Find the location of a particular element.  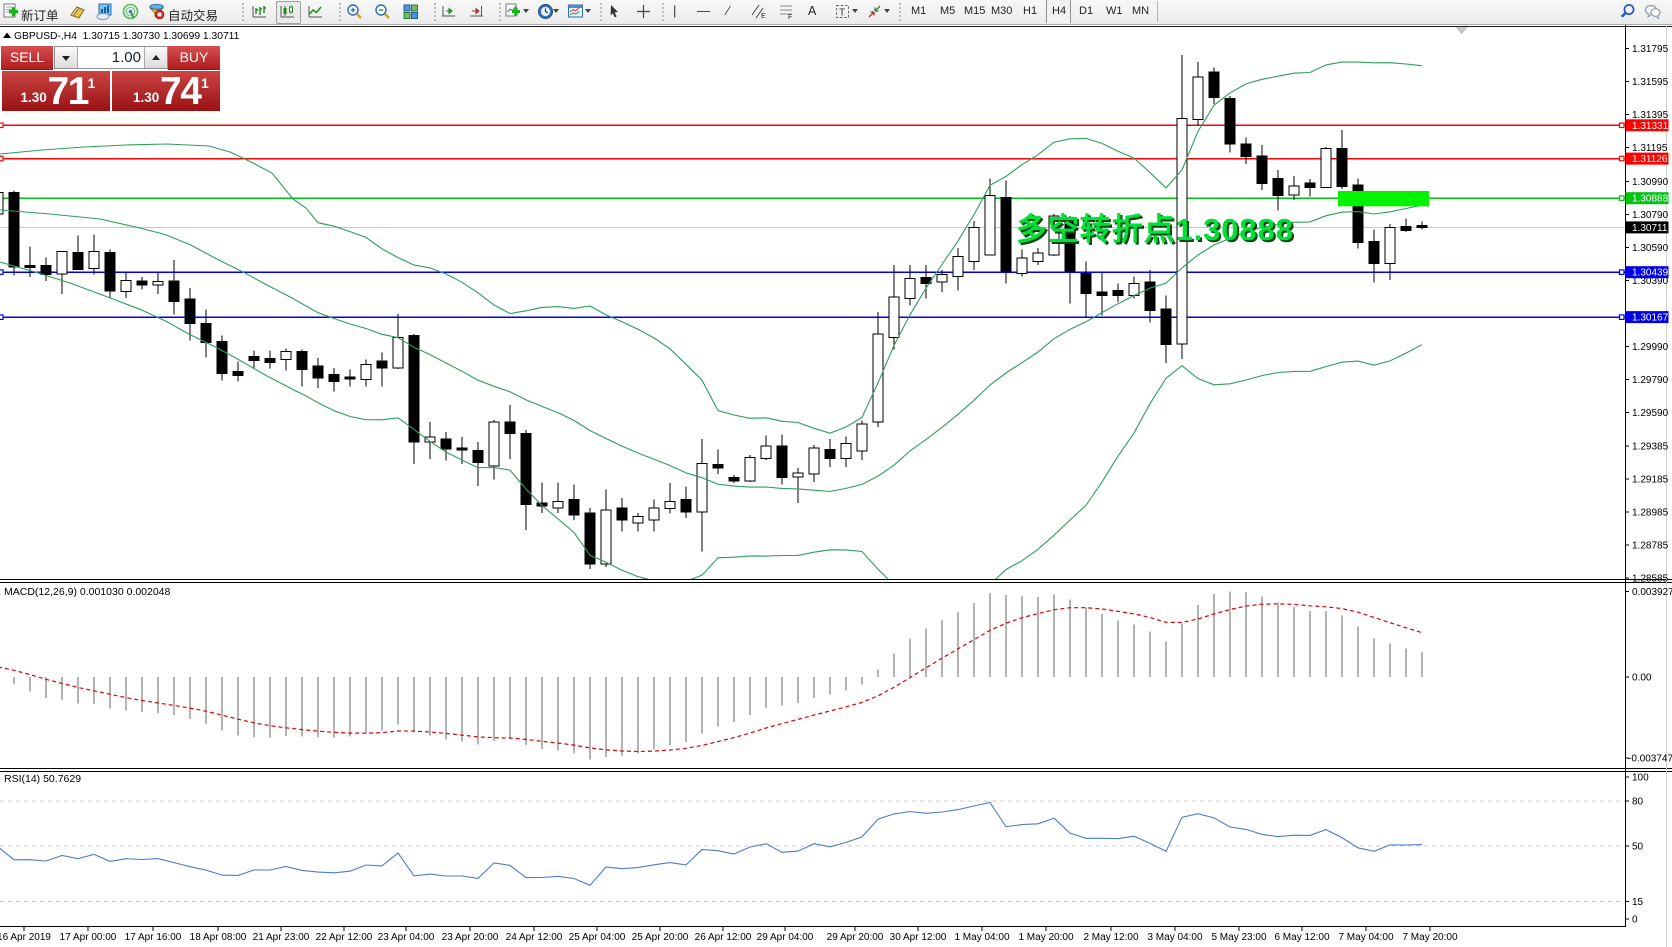

svg-text: 100 is located at coordinates (1640, 778).